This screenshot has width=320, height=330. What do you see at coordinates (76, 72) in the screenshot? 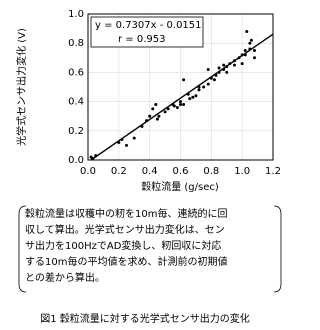
I see `y-tick-label: 0.6` at bounding box center [76, 72].